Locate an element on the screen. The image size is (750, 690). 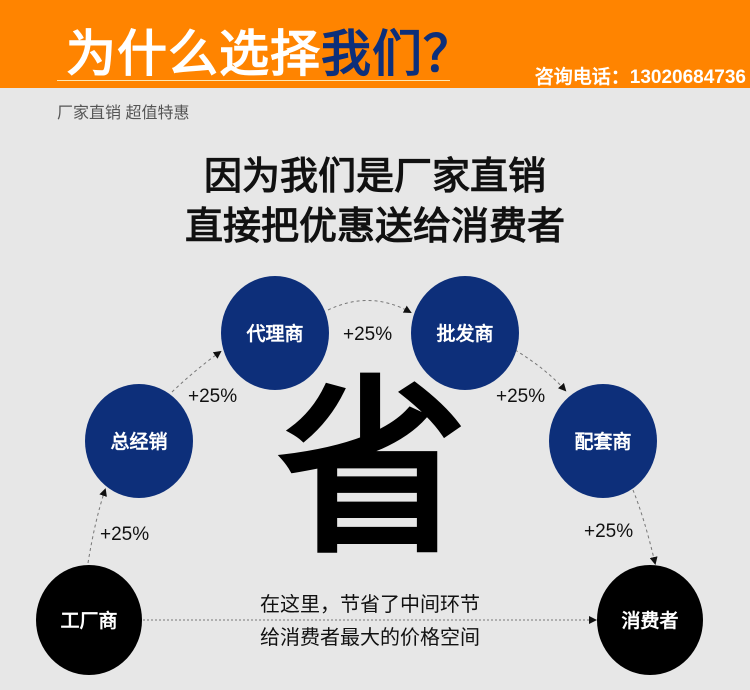
node-general-distributor: 总经销 is located at coordinates (139, 441).